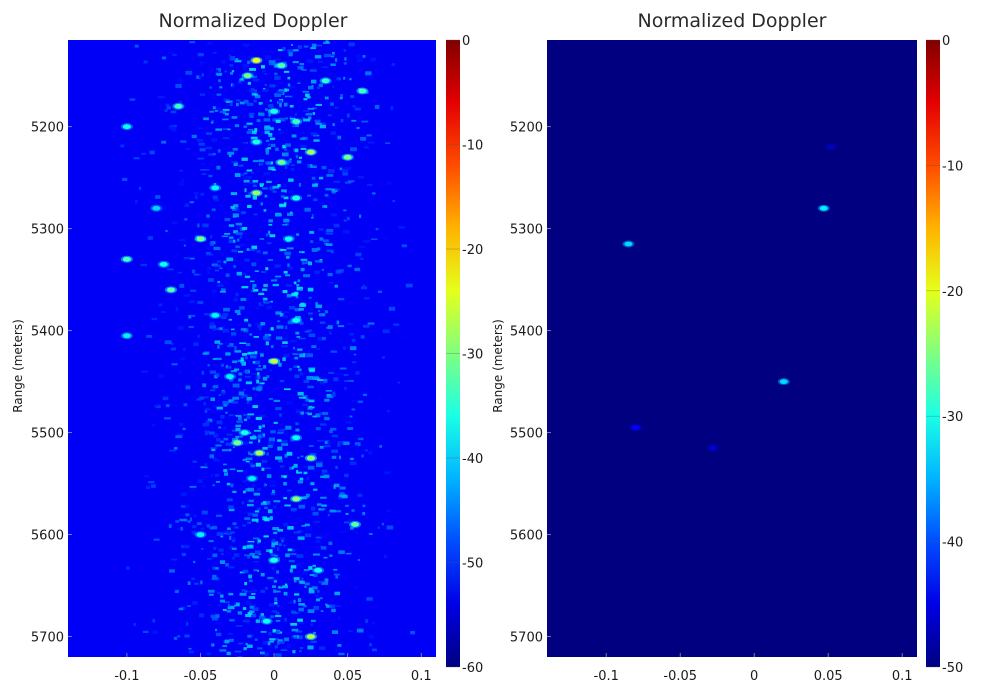 The width and height of the screenshot is (982, 687). I want to click on colorbar-tick-label: -30, so click(472, 355).